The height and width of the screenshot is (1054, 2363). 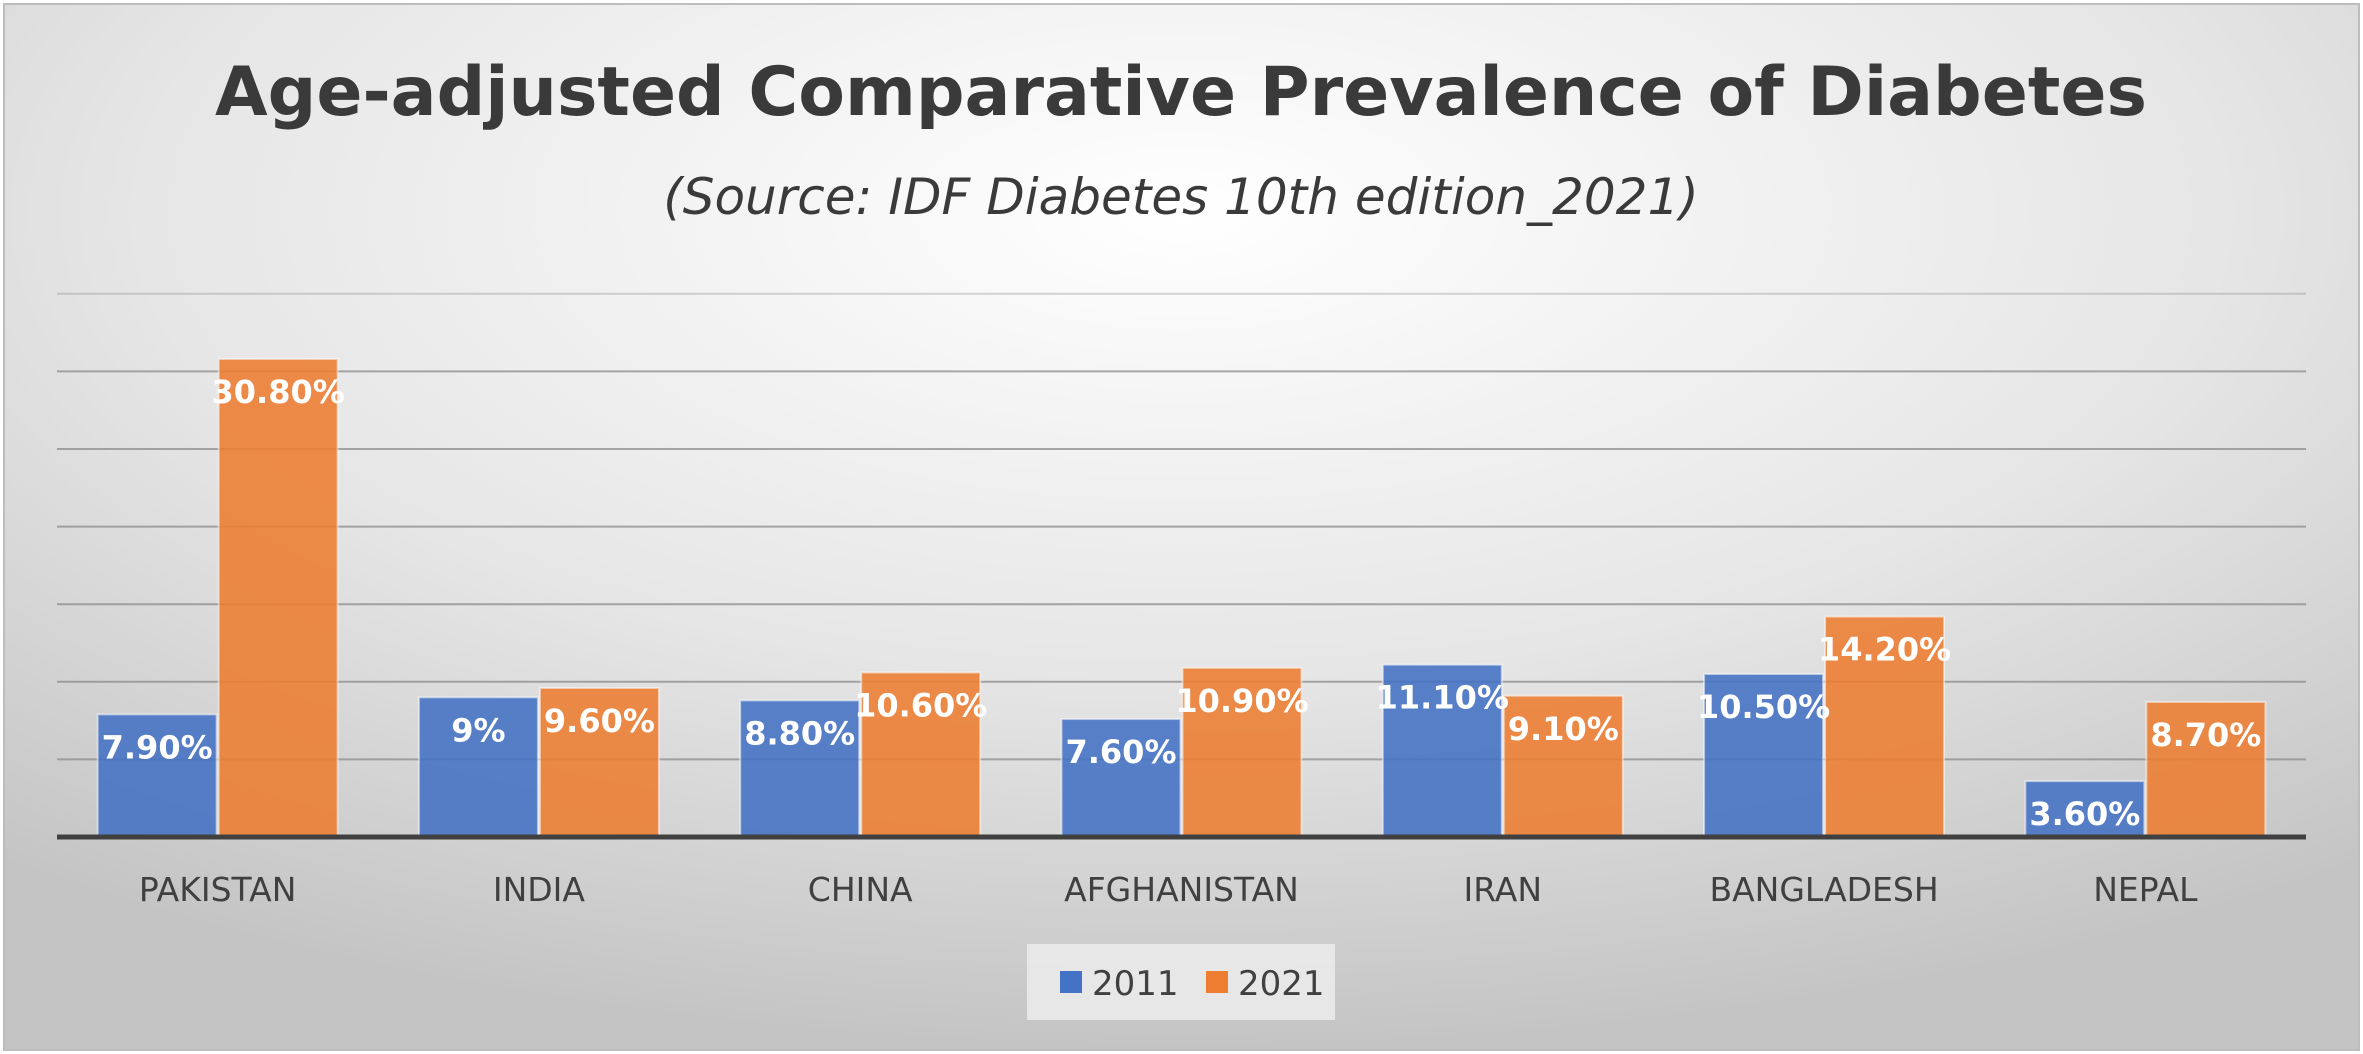 I want to click on x-tick-label-india: INDIA, so click(x=539, y=889).